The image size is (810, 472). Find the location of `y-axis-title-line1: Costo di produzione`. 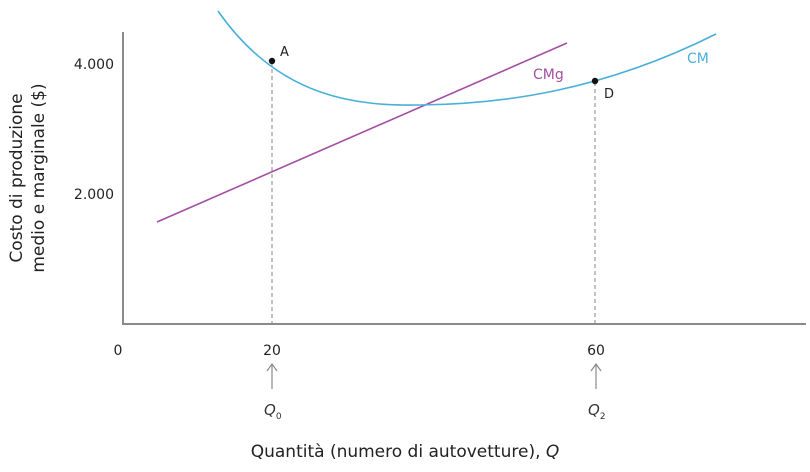

y-axis-title-line1: Costo di produzione is located at coordinates (17, 177).